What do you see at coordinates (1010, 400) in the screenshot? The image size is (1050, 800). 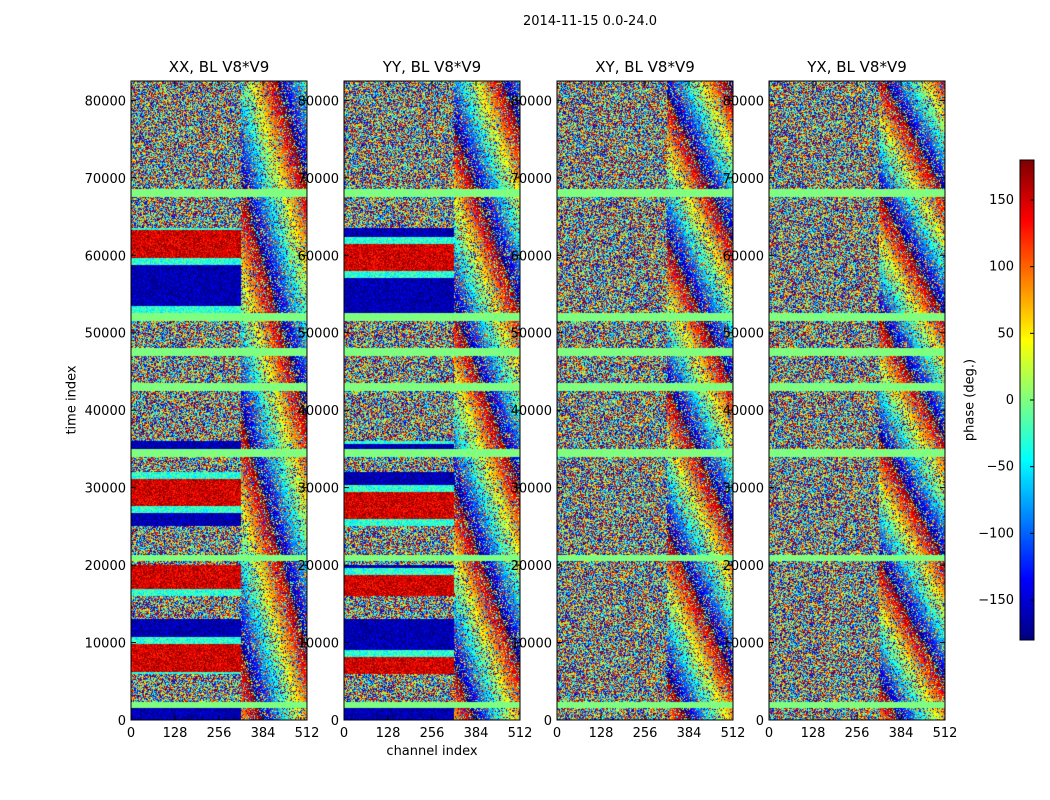 I see `colorbar-tick-label: 0` at bounding box center [1010, 400].